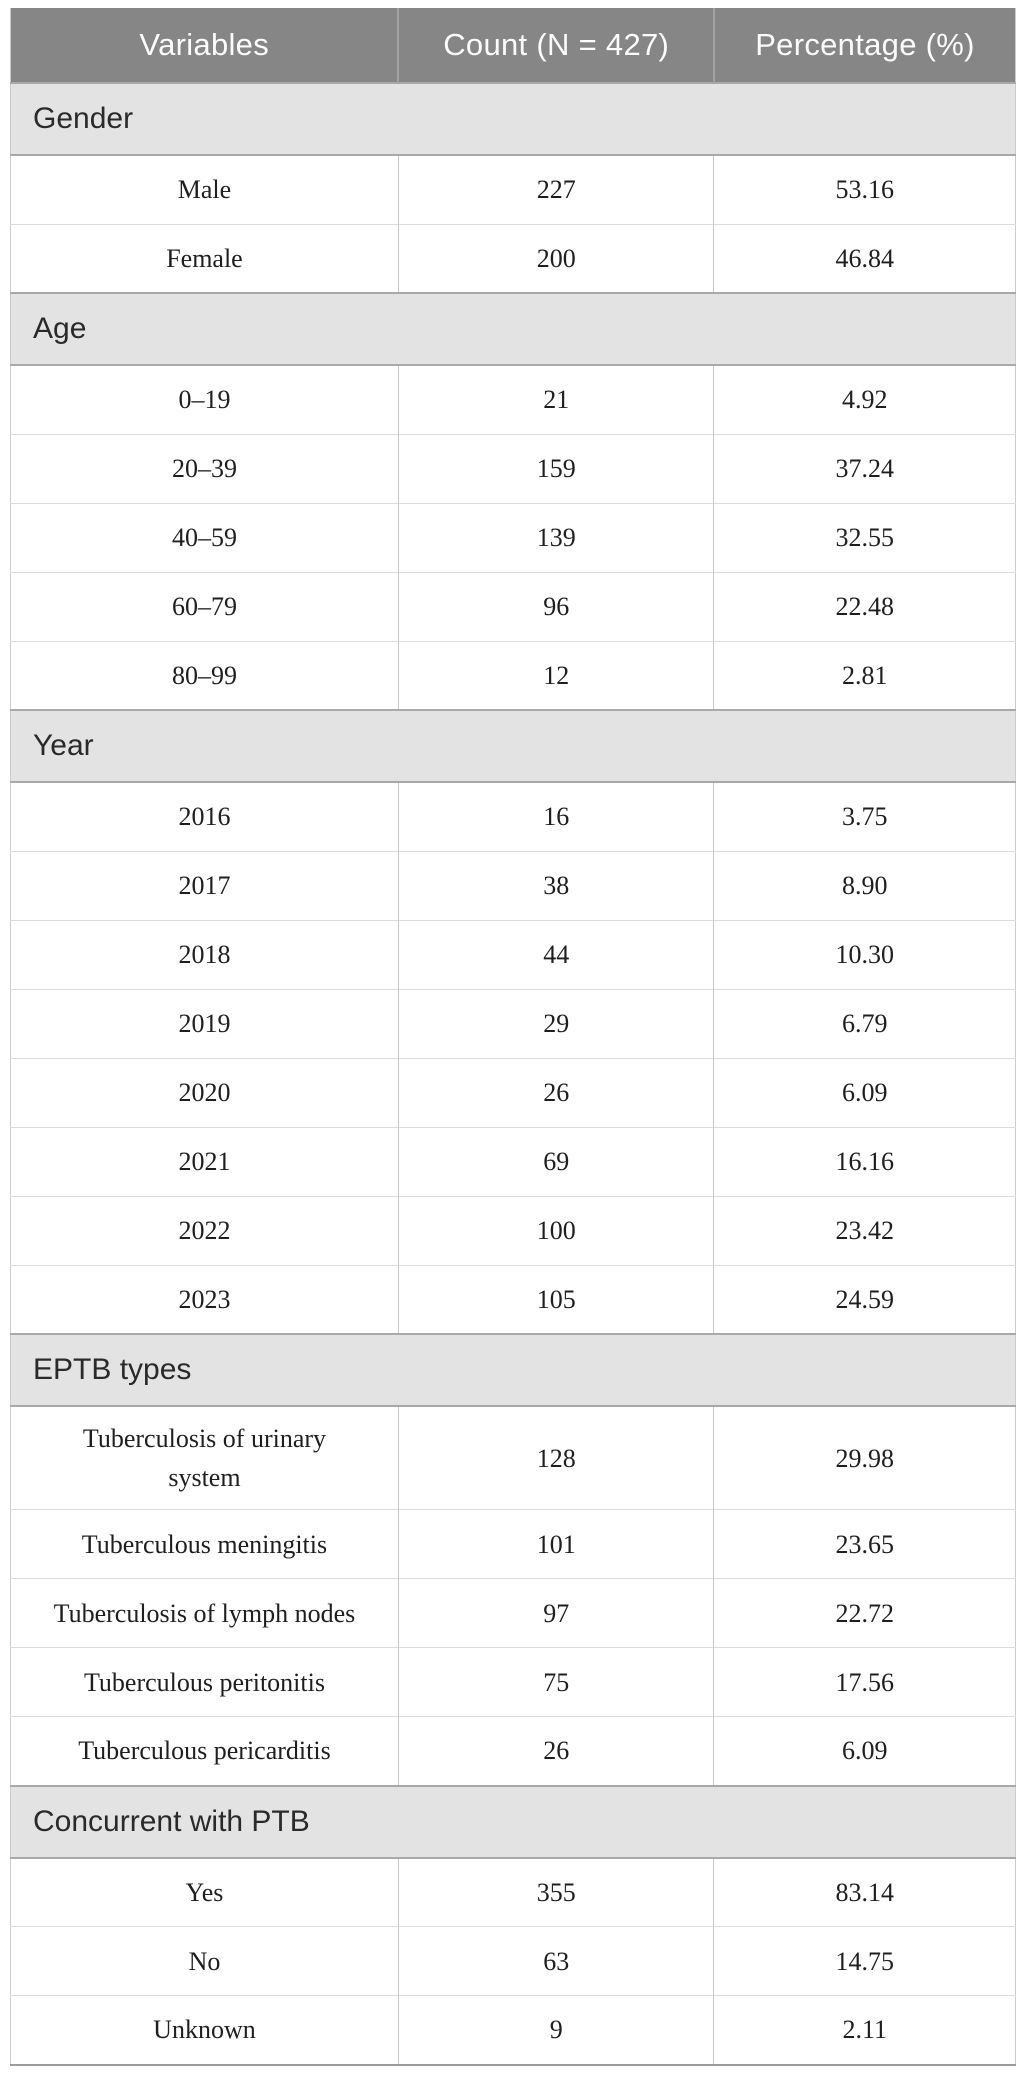 The image size is (1026, 2082). Describe the element at coordinates (555, 1613) in the screenshot. I see `row-count: 97` at that location.